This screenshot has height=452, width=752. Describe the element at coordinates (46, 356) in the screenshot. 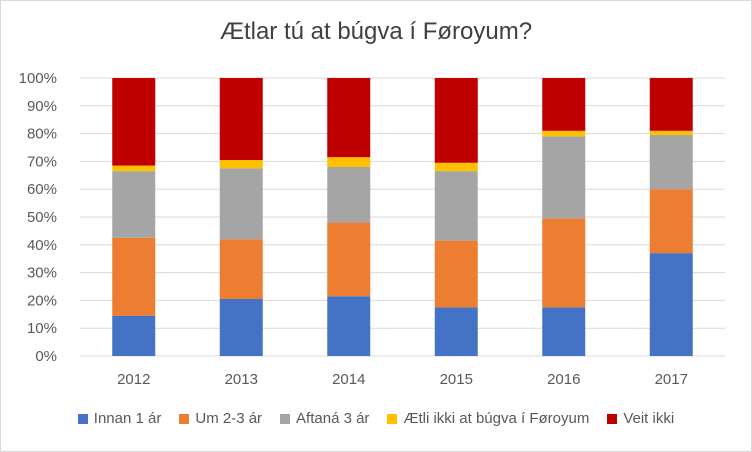

I see `y-tick-label: 0%` at that location.